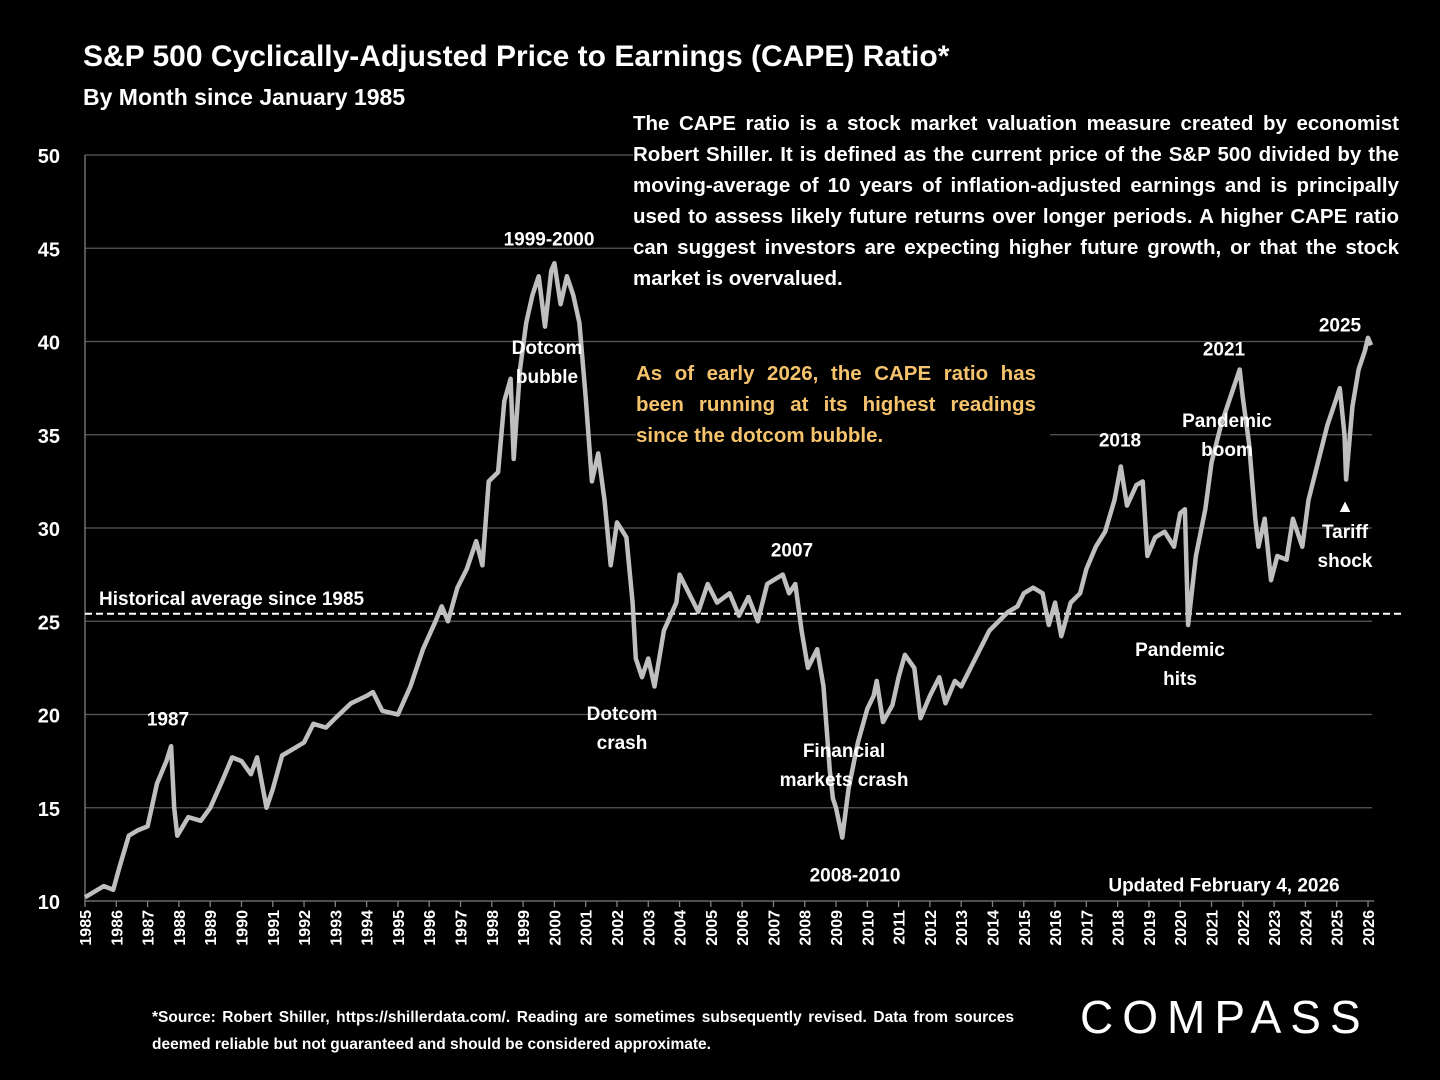 Image resolution: width=1440 pixels, height=1080 pixels. What do you see at coordinates (712, 928) in the screenshot?
I see `x-tick-label: 2005` at bounding box center [712, 928].